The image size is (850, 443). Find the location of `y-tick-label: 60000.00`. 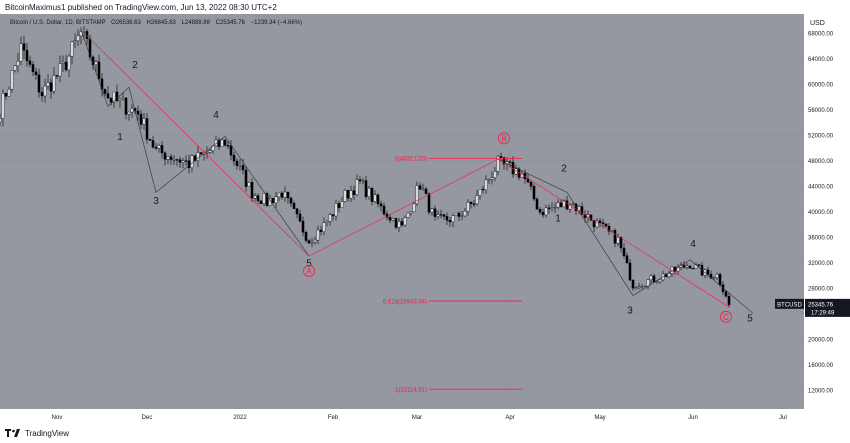

y-tick-label: 60000.00 is located at coordinates (821, 86).